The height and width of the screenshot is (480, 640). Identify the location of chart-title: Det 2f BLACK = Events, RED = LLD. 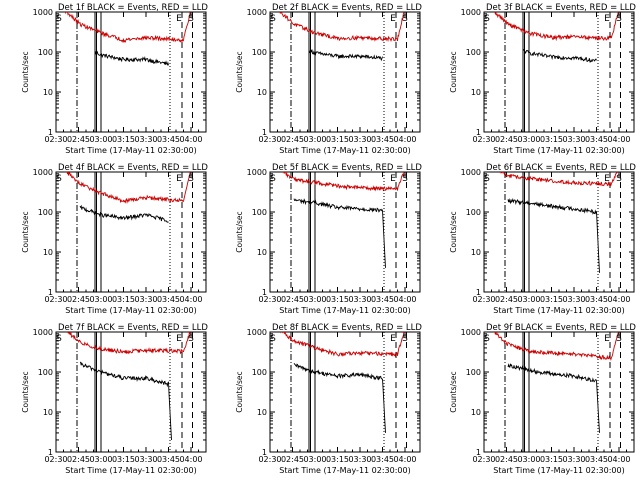
(347, 8).